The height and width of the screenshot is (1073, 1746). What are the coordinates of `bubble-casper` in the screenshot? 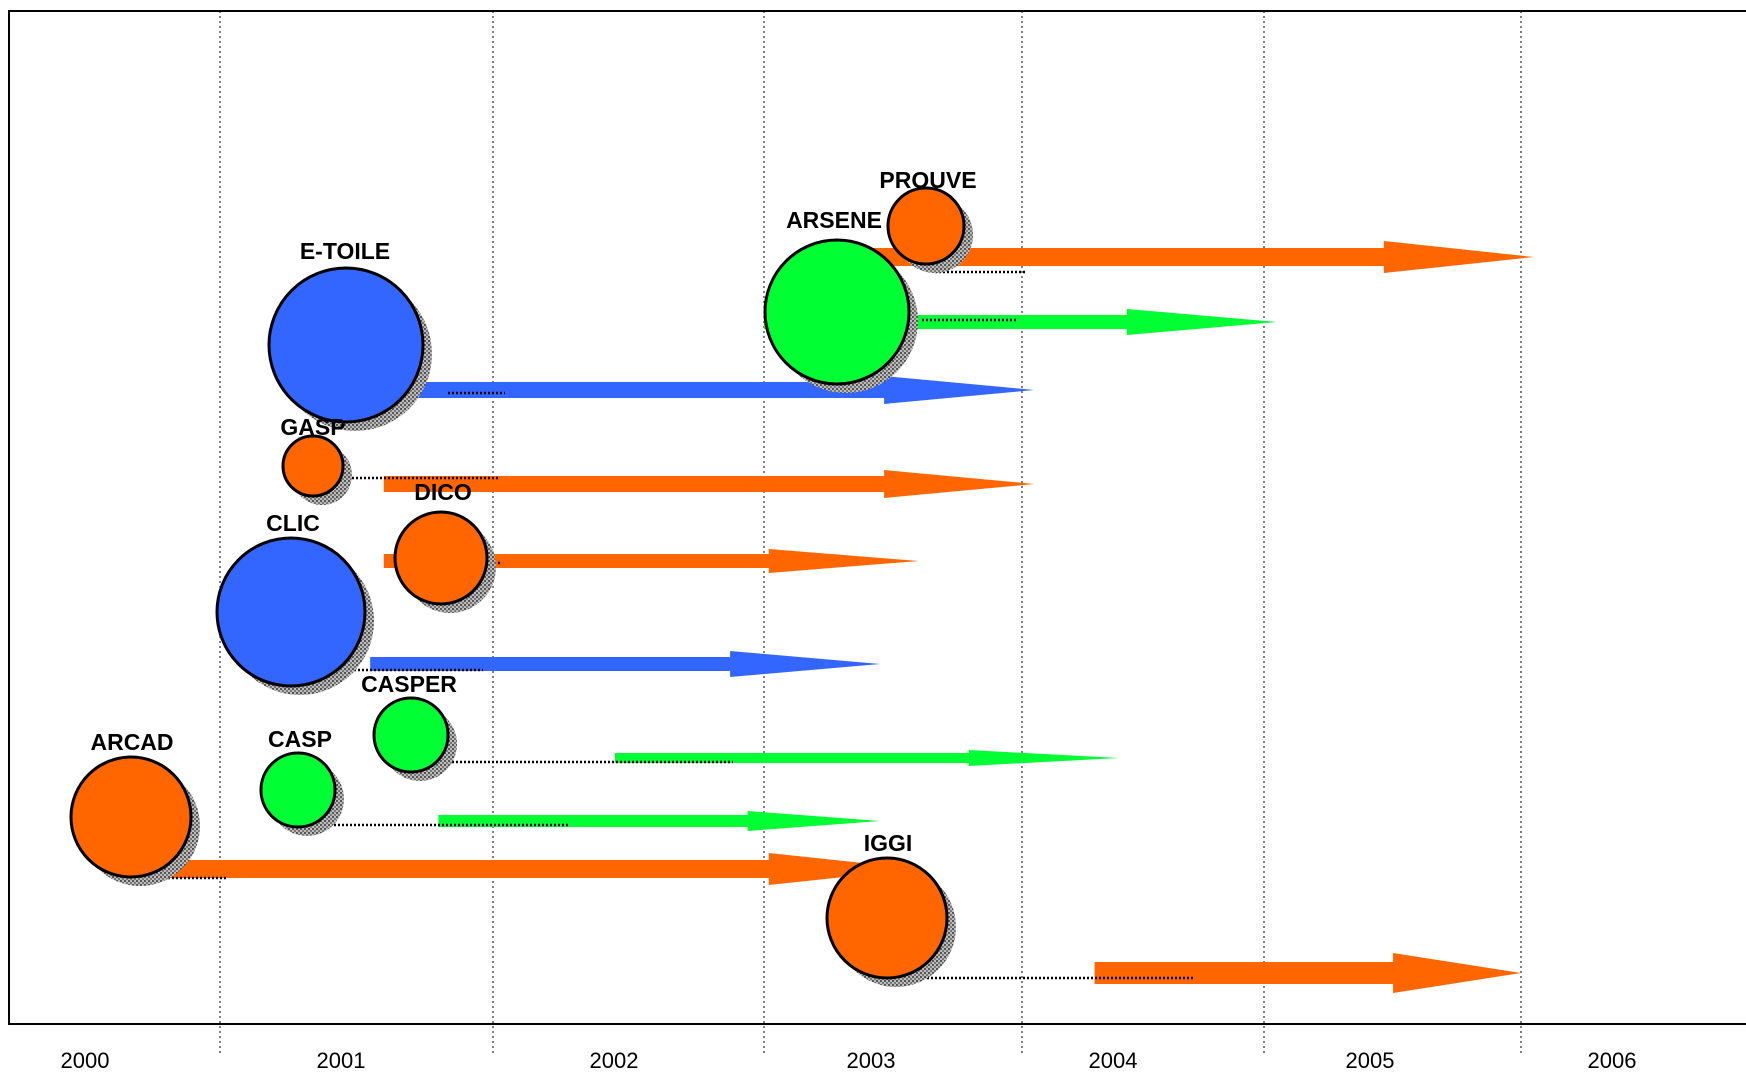 It's located at (411, 735).